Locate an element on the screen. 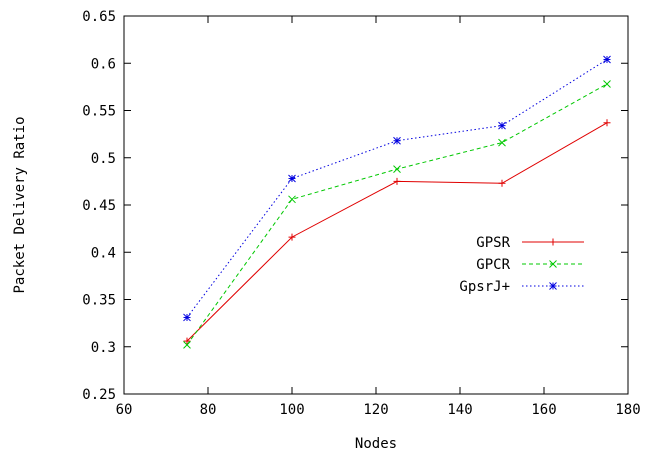 This screenshot has height=456, width=657. y-axis-label: Packet Delivery Ratio is located at coordinates (20, 204).